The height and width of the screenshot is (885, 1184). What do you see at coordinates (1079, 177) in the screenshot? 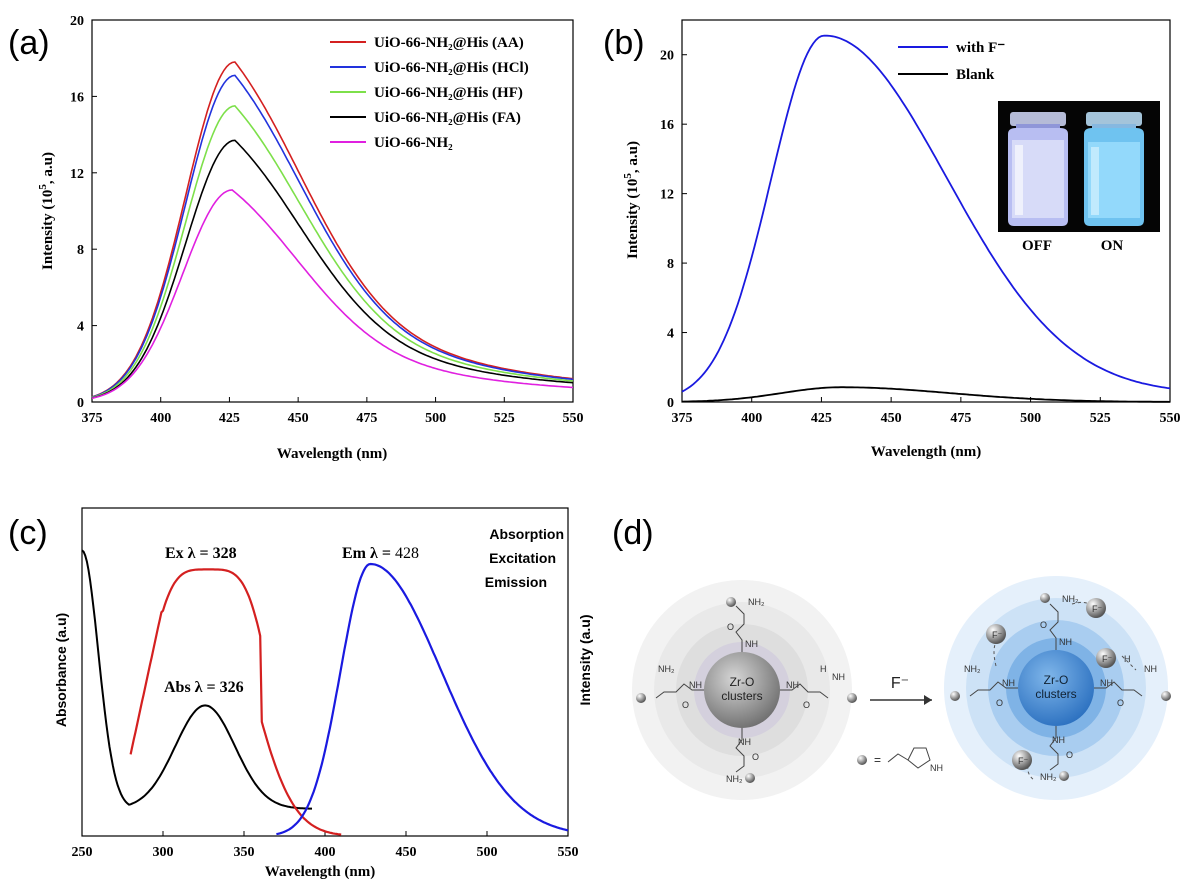
I see `vial-photo-inset: OFF ON` at bounding box center [1079, 177].